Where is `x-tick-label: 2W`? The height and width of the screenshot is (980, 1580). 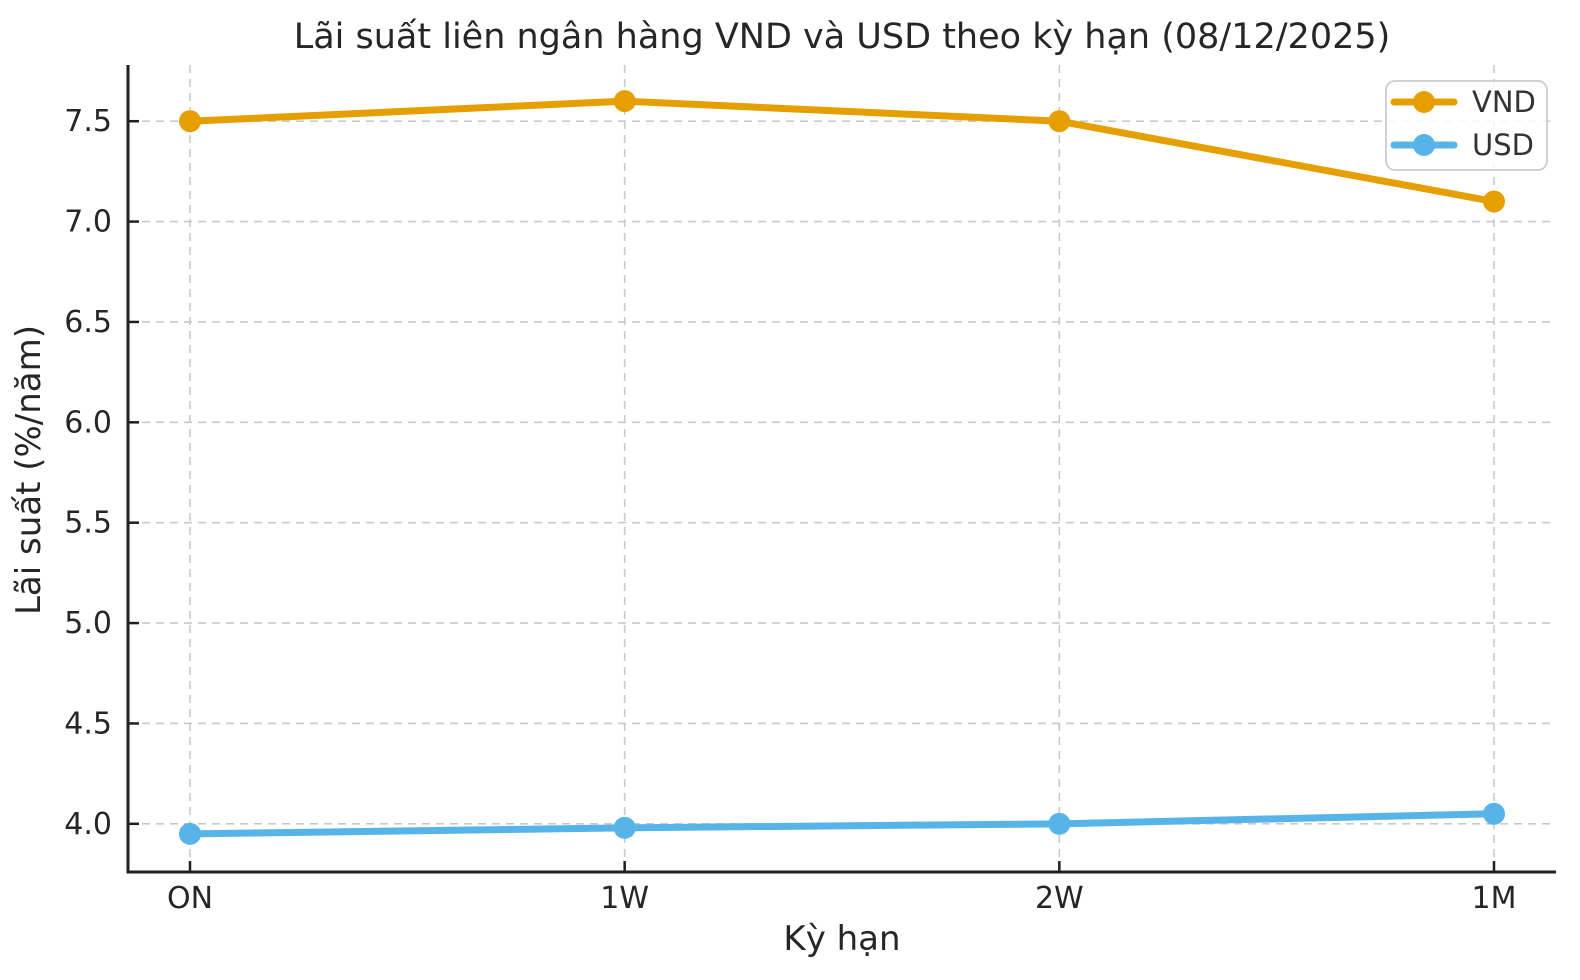
x-tick-label: 2W is located at coordinates (1059, 898).